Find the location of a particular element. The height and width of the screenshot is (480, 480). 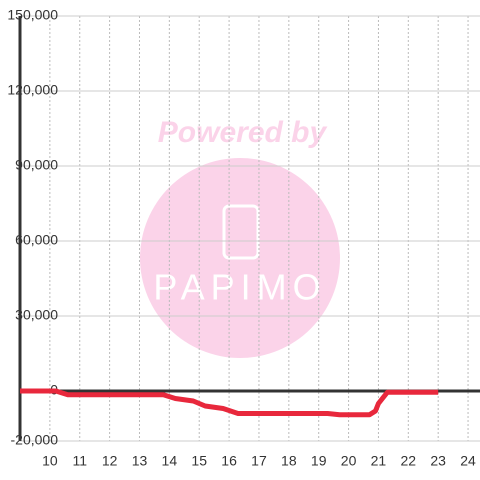

y-tick-label: 90,000 is located at coordinates (36, 165).